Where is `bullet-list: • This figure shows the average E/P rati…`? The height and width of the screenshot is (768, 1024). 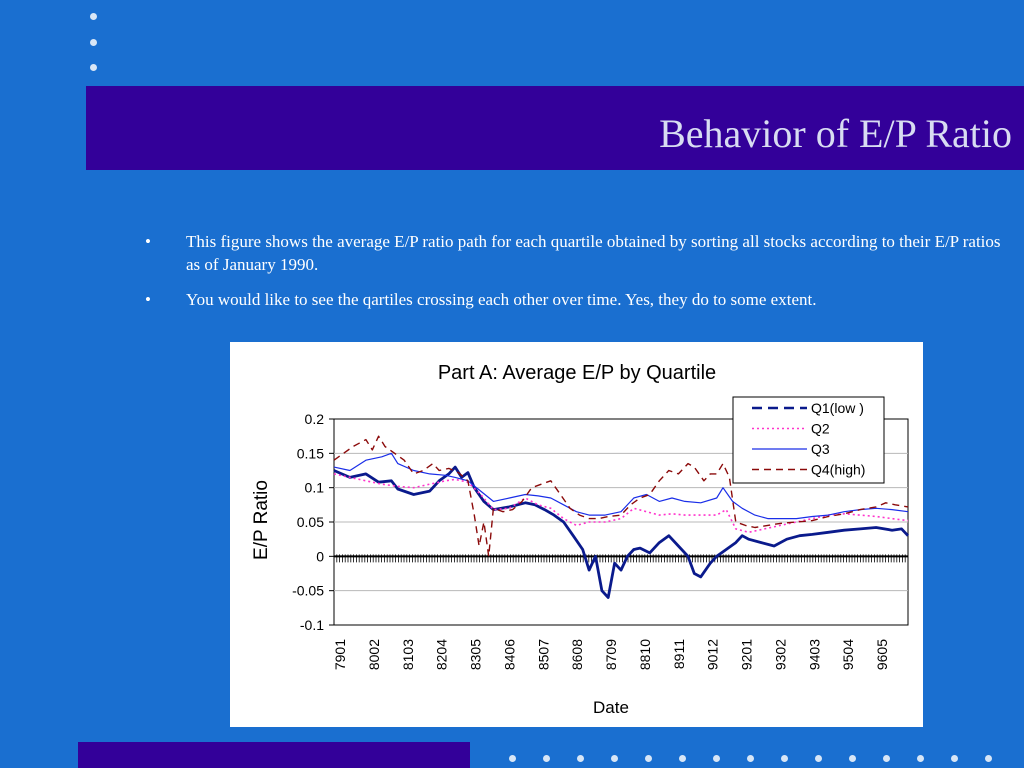 bullet-list: • This figure shows the average E/P rati… is located at coordinates (575, 276).